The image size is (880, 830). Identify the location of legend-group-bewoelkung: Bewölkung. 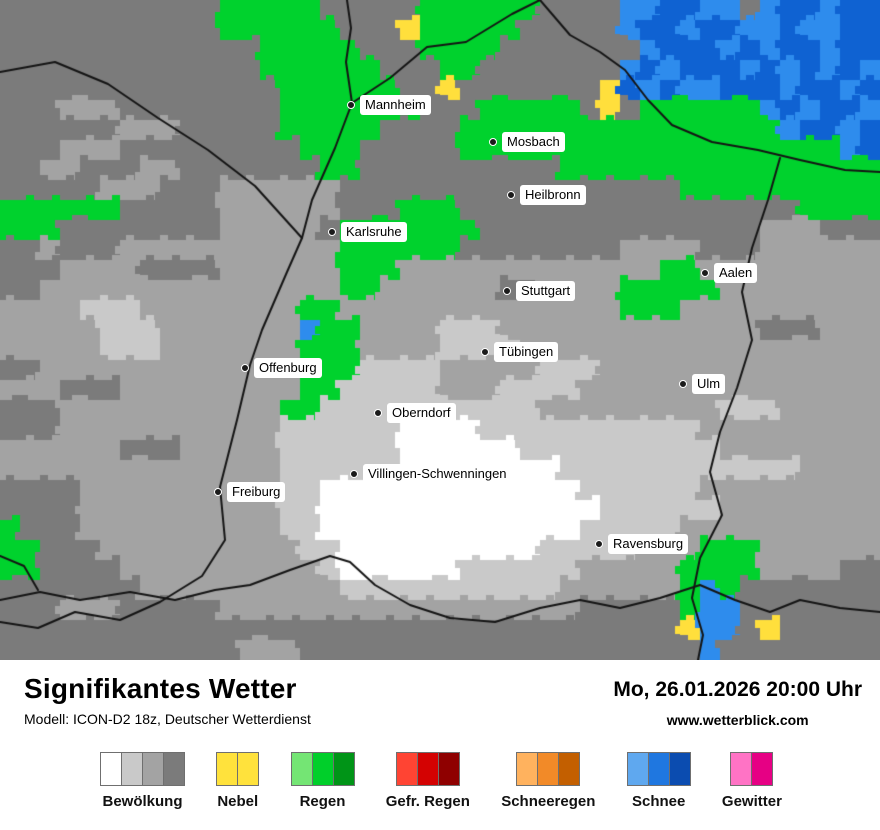
(142, 781).